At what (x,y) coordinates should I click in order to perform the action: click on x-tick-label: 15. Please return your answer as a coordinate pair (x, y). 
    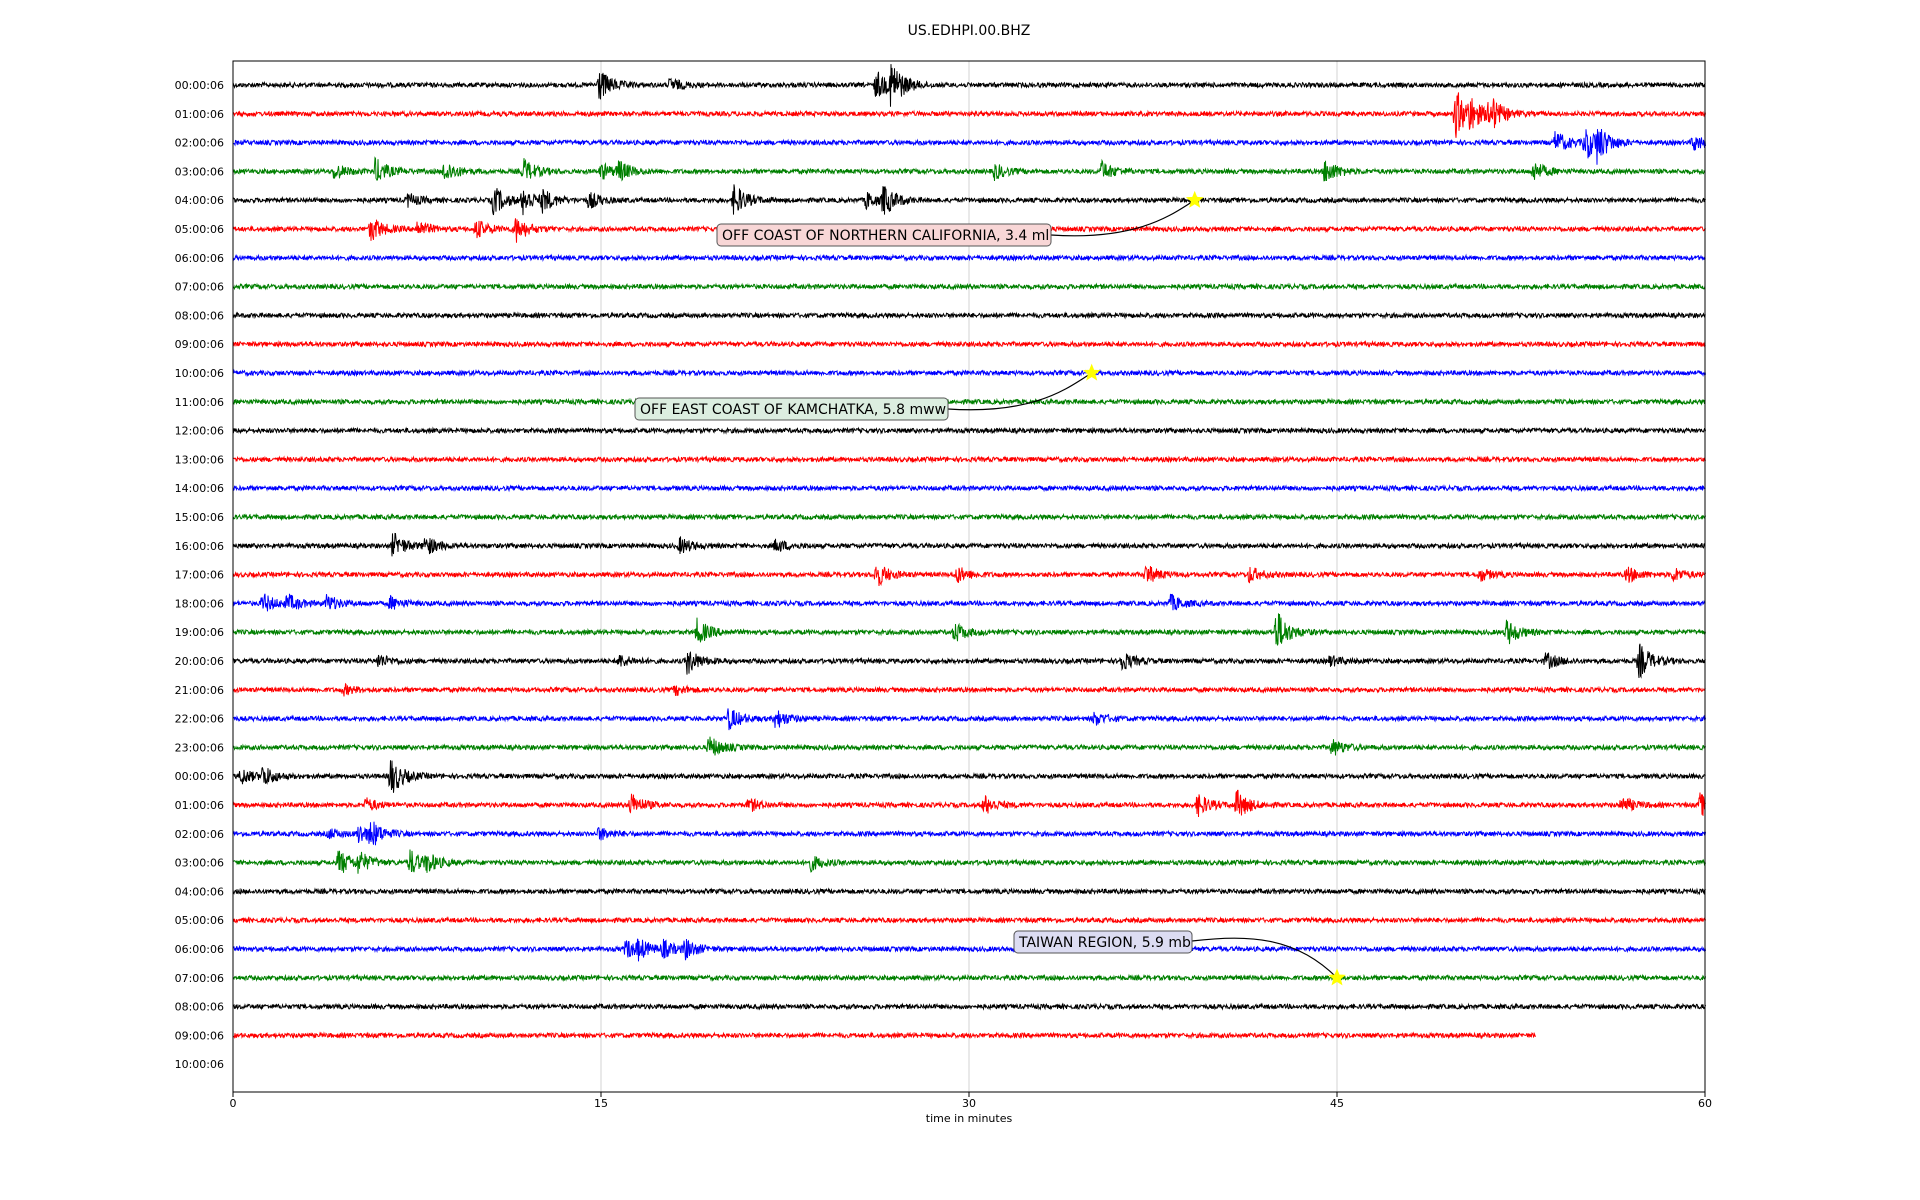
    Looking at the image, I should click on (601, 1103).